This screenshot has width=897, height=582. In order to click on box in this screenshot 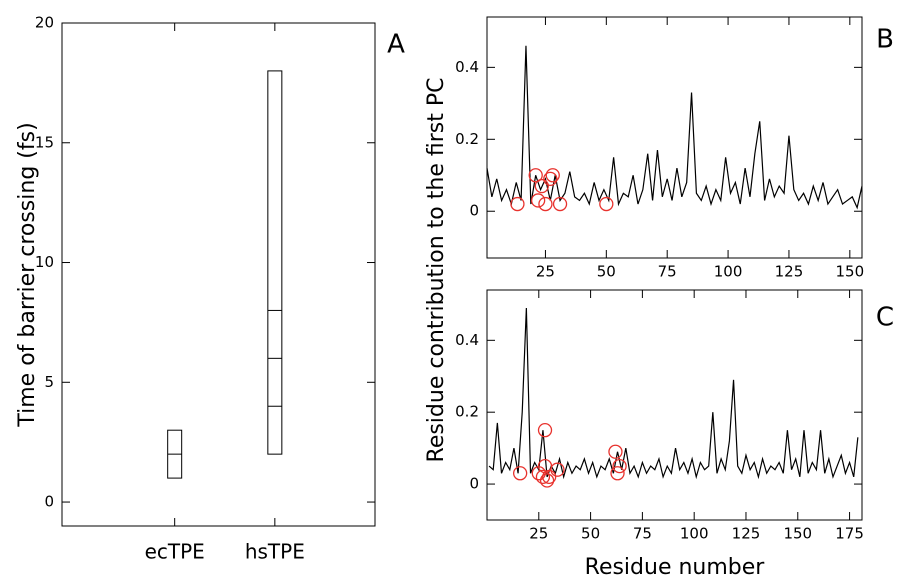, I will do `click(275, 262)`.